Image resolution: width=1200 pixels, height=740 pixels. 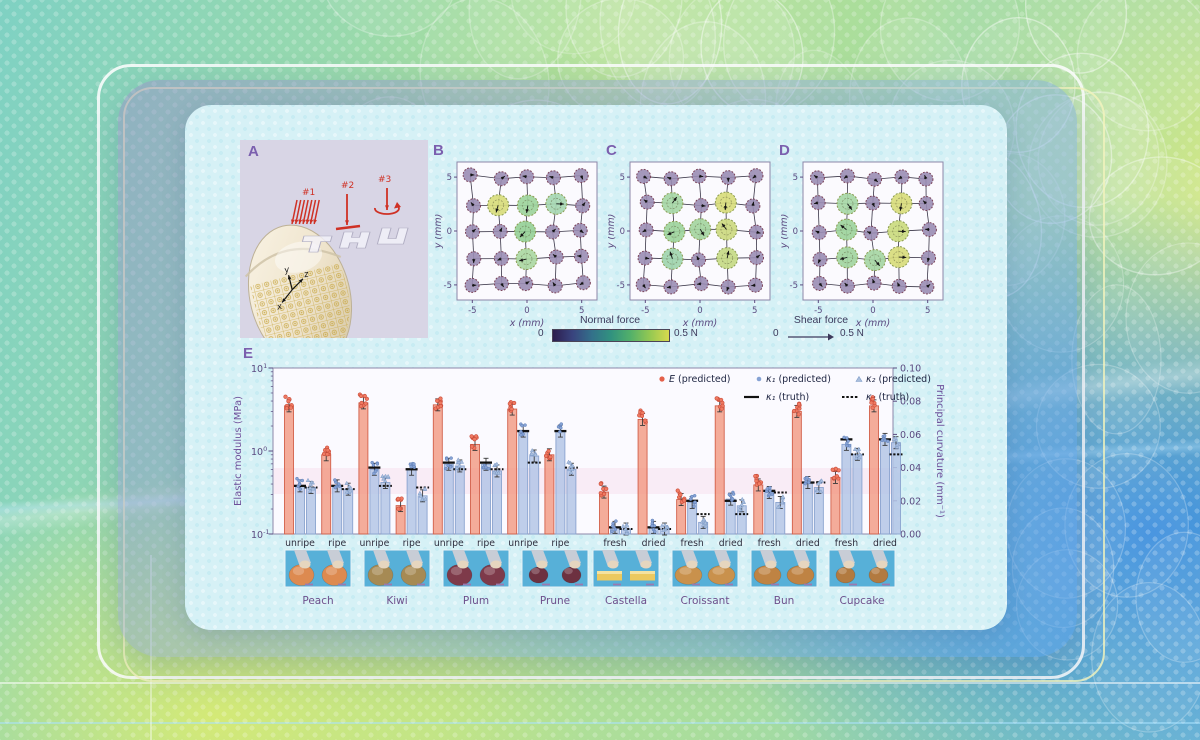 I want to click on photo-prune, so click(x=555, y=568).